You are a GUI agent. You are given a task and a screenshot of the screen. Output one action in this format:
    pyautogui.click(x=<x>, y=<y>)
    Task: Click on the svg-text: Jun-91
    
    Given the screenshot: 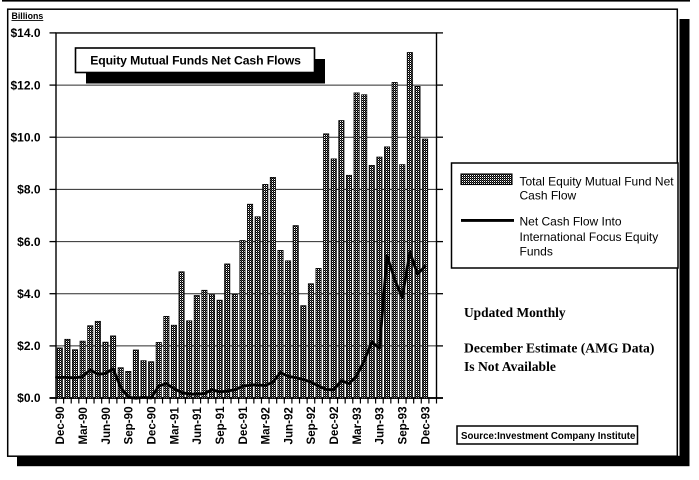 What is the action you would take?
    pyautogui.click(x=197, y=426)
    